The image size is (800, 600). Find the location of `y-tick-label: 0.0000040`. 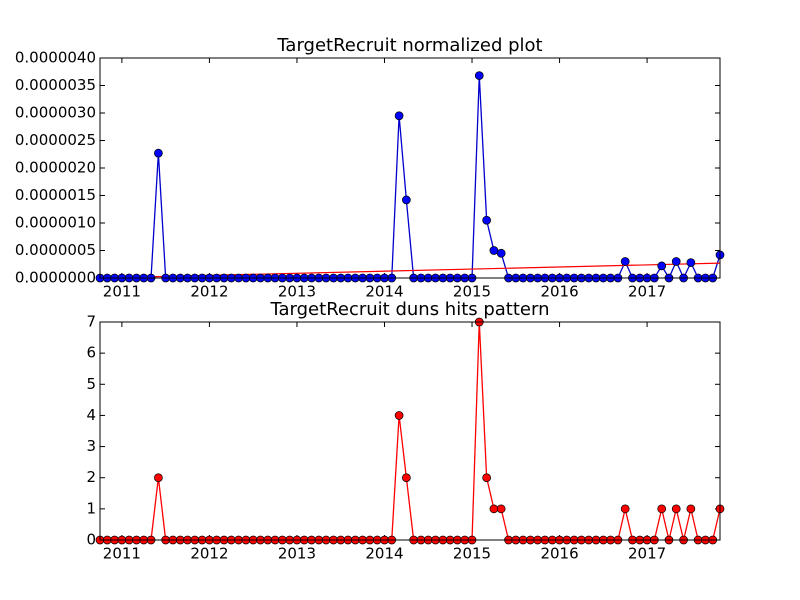

y-tick-label: 0.0000040 is located at coordinates (55, 58).